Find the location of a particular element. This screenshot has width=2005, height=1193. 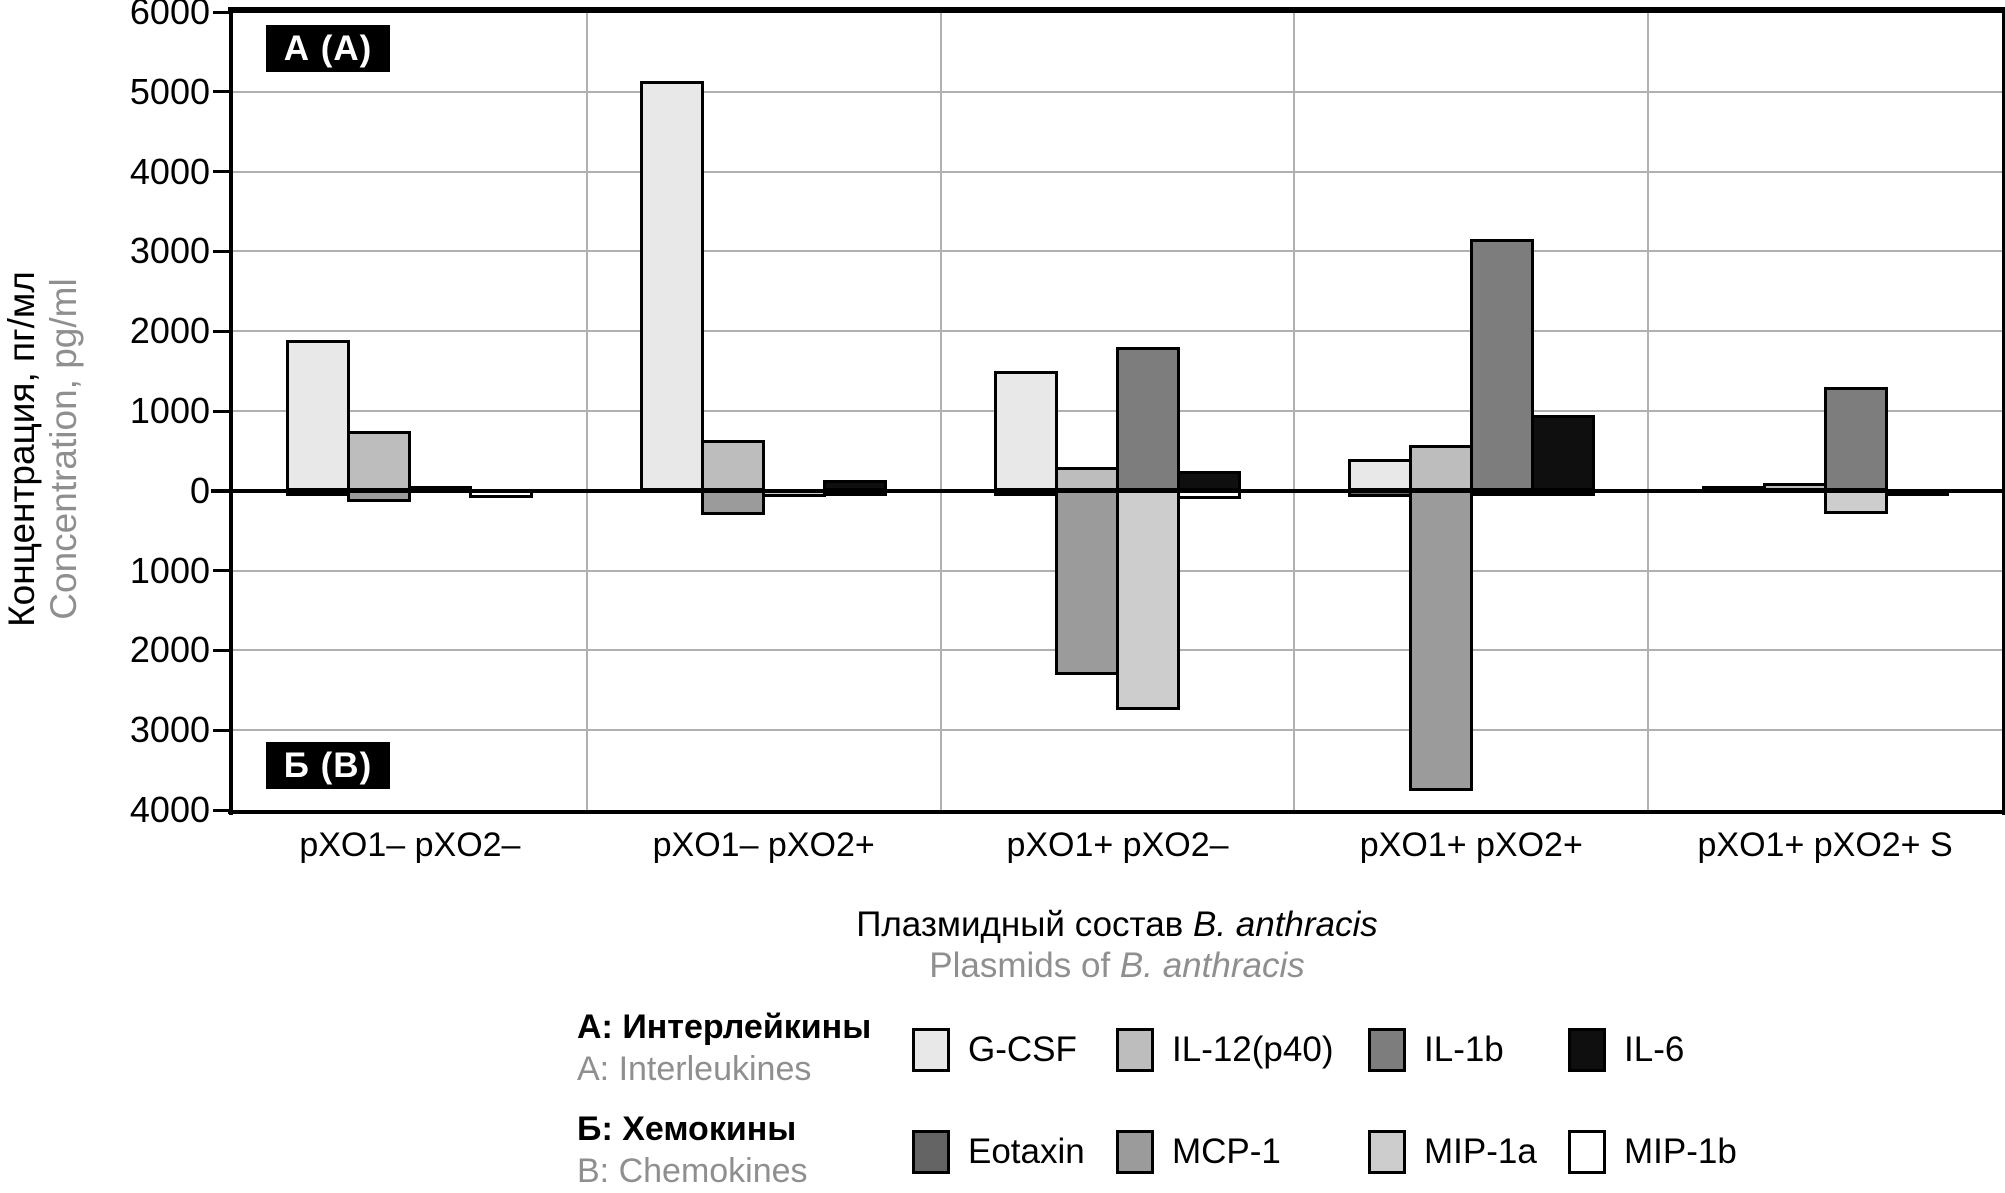

bar-IL-12(p40)-2 is located at coordinates (1087, 478).